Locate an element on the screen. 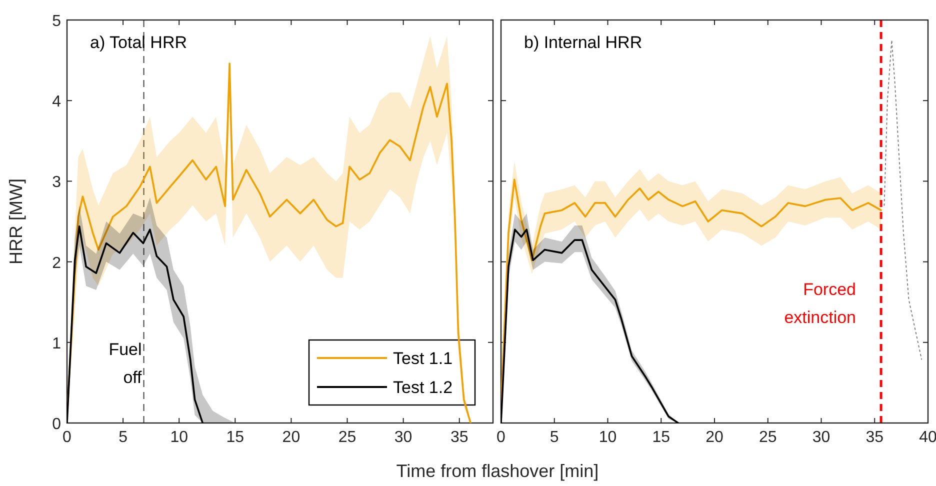 The image size is (936, 486). y-tick-label: 1 is located at coordinates (57, 343).